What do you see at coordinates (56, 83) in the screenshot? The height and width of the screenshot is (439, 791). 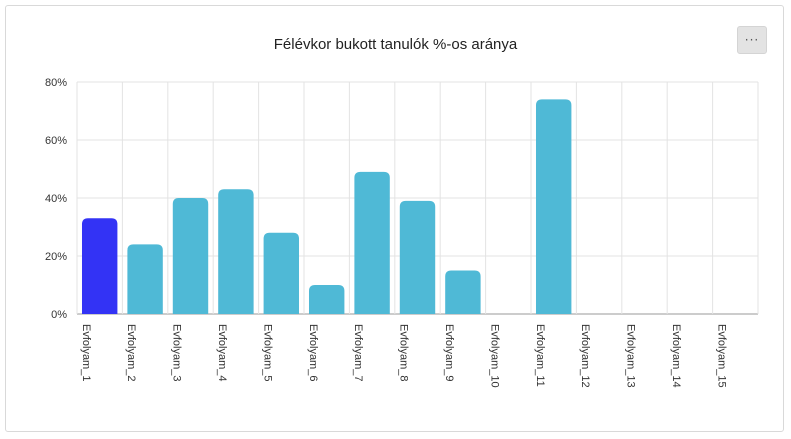 I see `y-tick-label: 80%` at bounding box center [56, 83].